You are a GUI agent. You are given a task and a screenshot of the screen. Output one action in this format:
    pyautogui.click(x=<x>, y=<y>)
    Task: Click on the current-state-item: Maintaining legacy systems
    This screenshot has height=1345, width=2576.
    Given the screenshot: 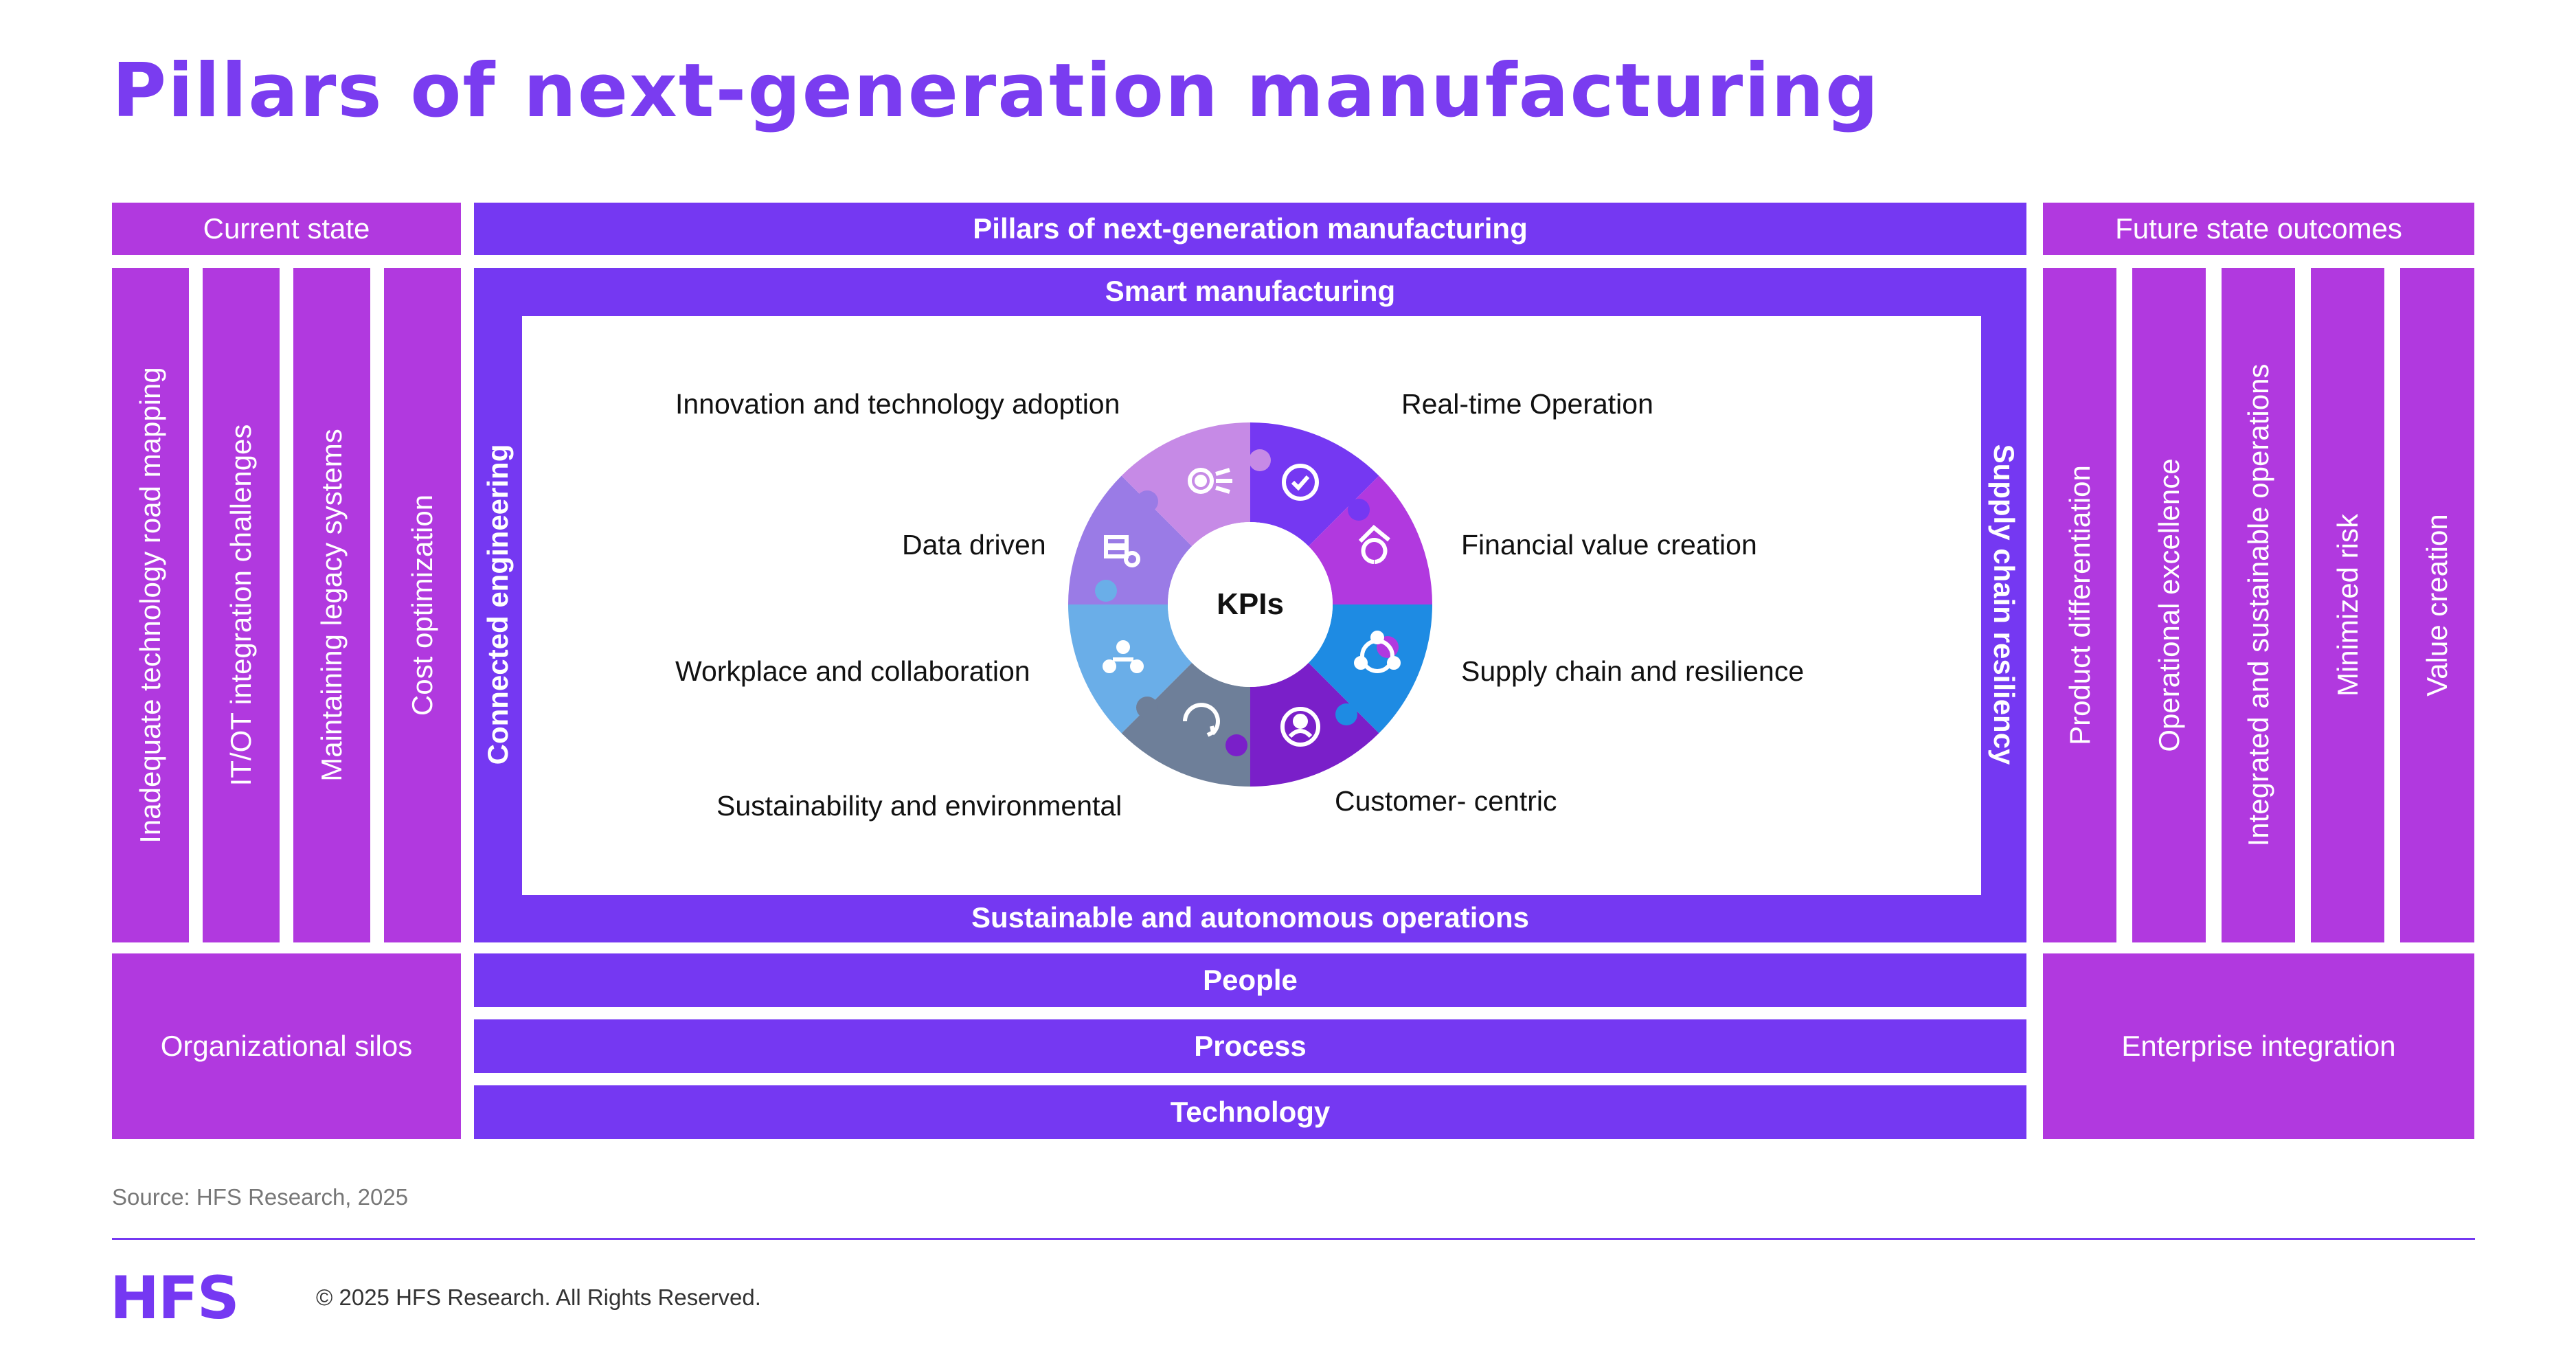 What is the action you would take?
    pyautogui.click(x=331, y=605)
    